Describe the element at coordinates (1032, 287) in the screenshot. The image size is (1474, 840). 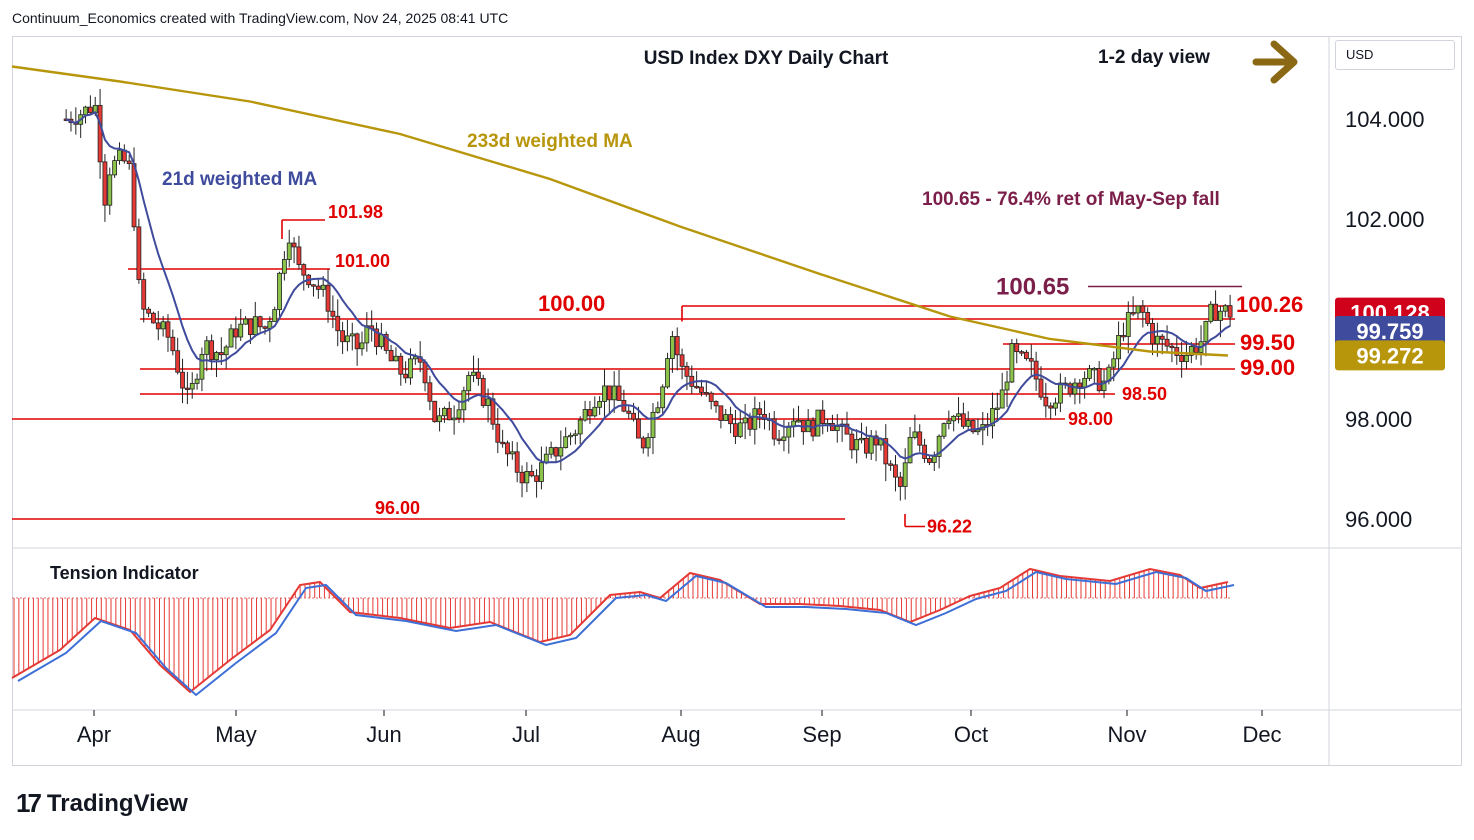
I see `level-label-100-65: 100.65` at that location.